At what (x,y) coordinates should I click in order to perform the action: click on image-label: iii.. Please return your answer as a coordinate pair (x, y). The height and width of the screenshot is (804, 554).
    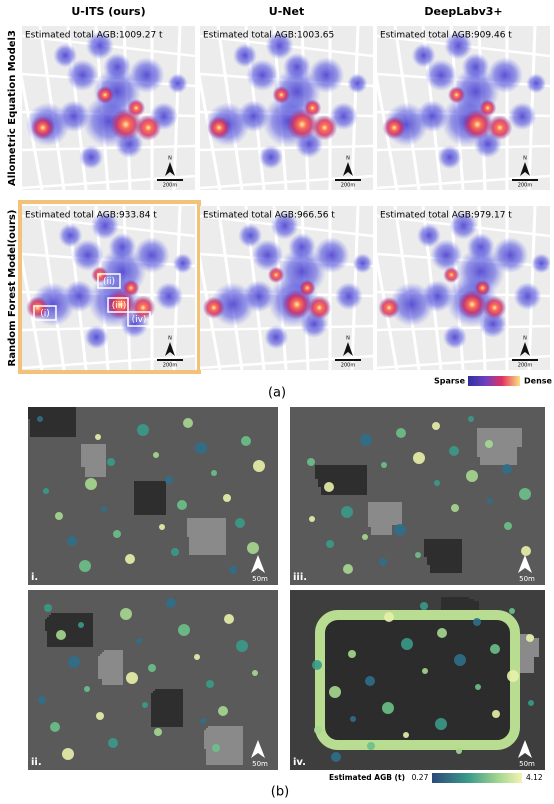
    Looking at the image, I should click on (300, 577).